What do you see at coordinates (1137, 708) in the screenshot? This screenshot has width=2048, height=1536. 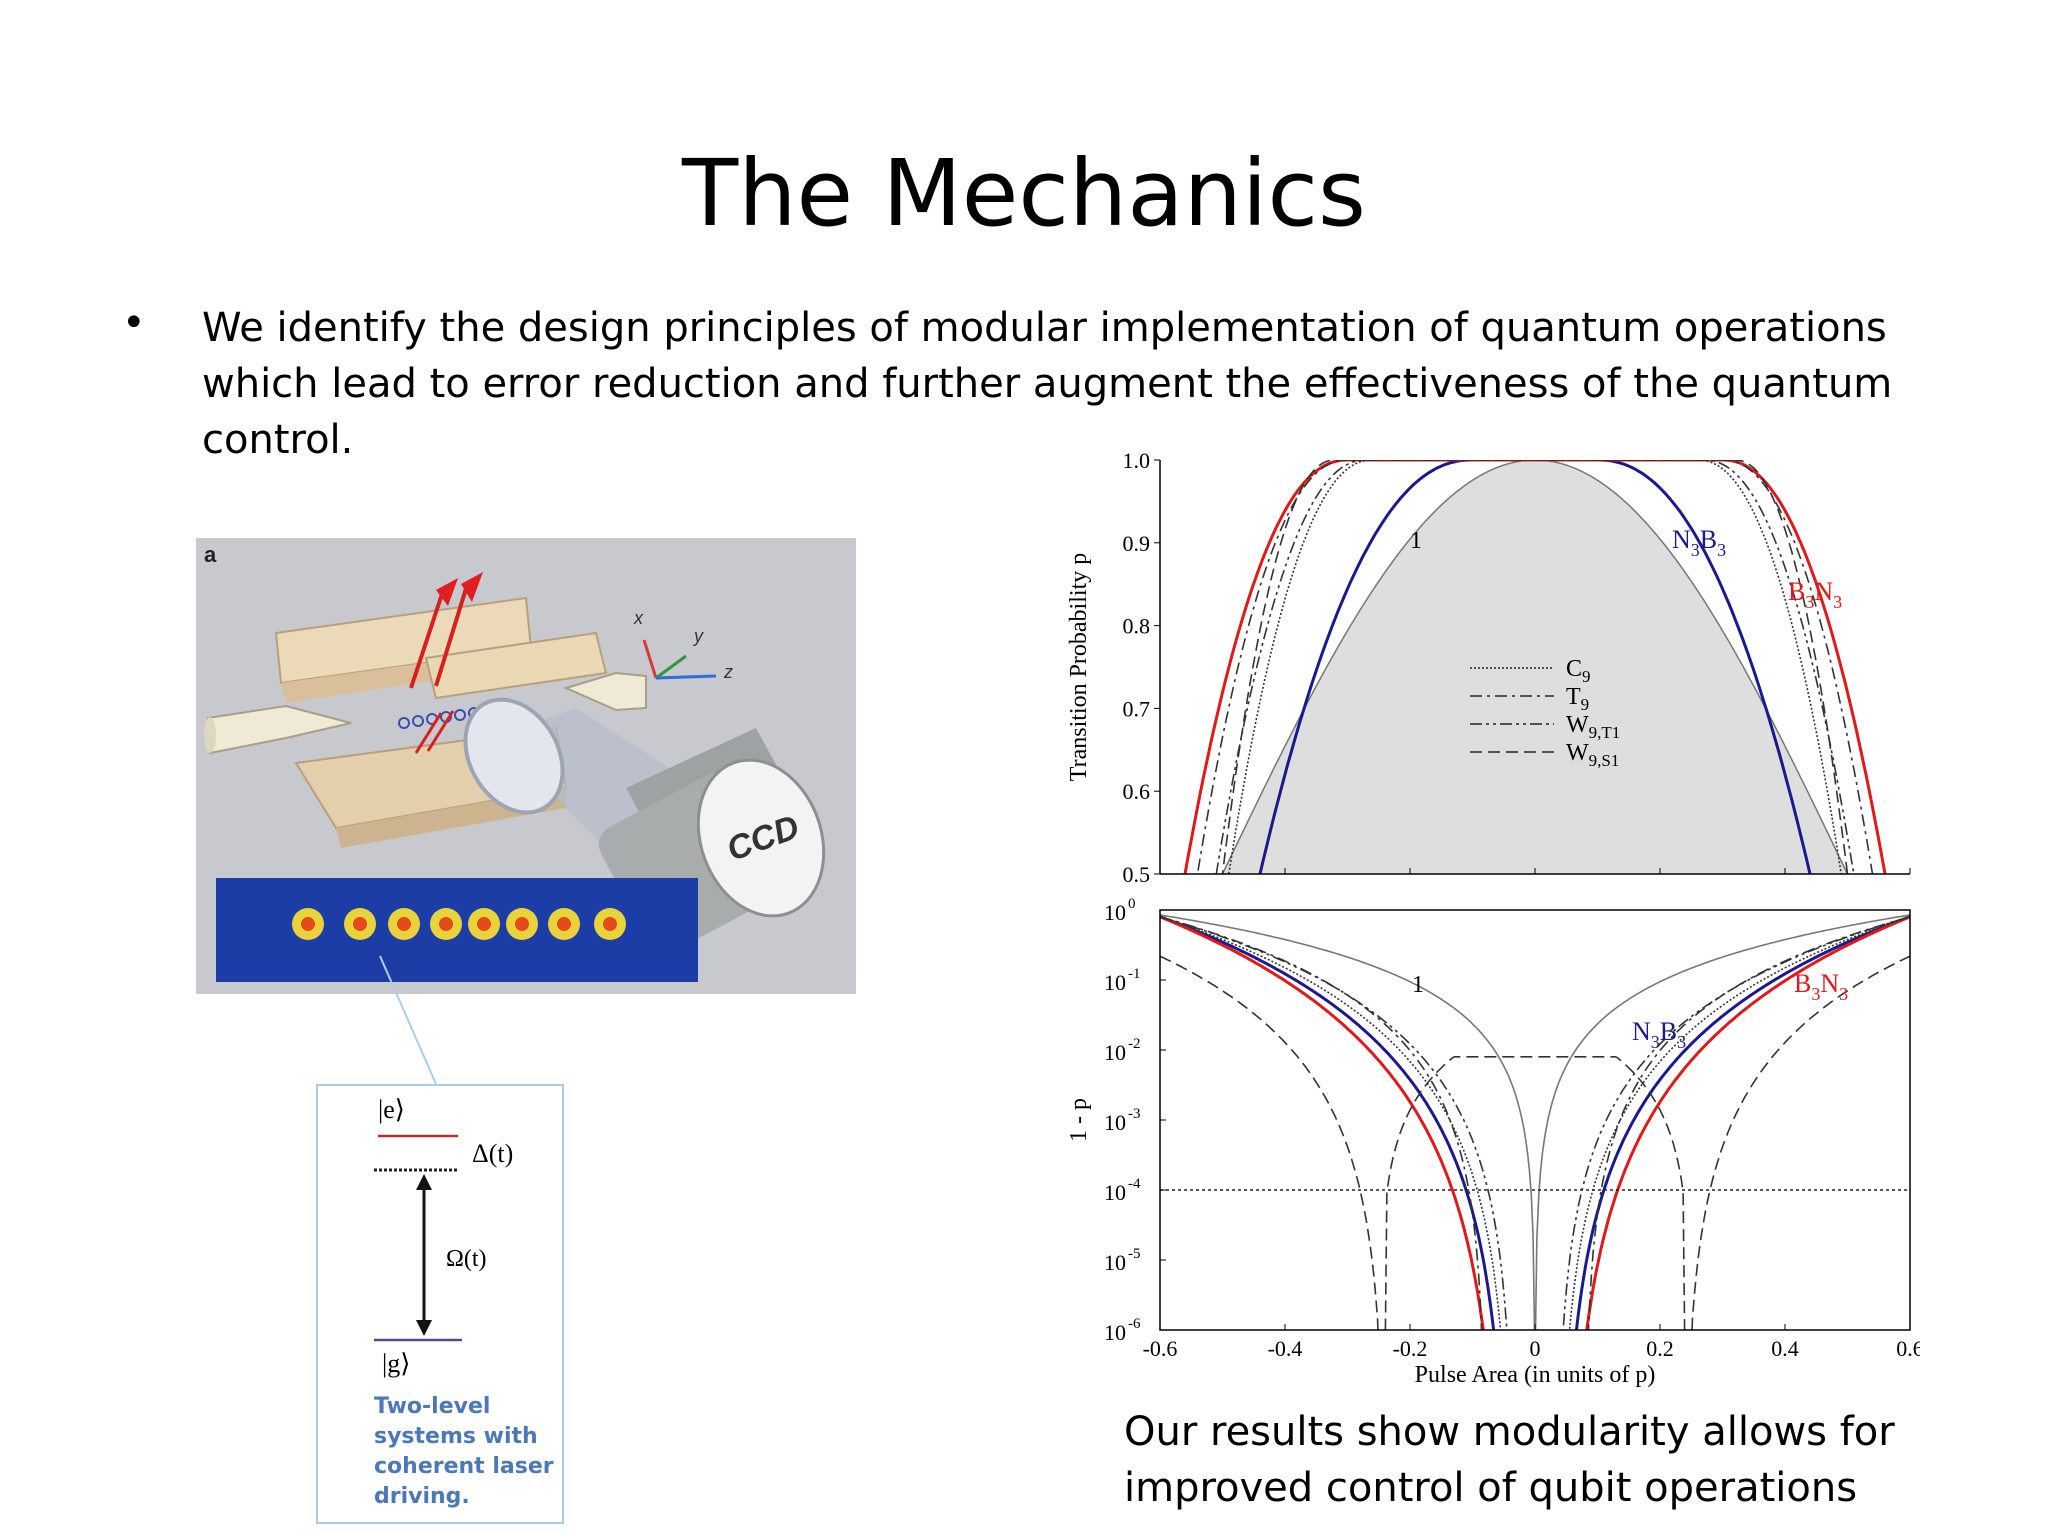 I see `top-ytick-label-2: 0.7` at bounding box center [1137, 708].